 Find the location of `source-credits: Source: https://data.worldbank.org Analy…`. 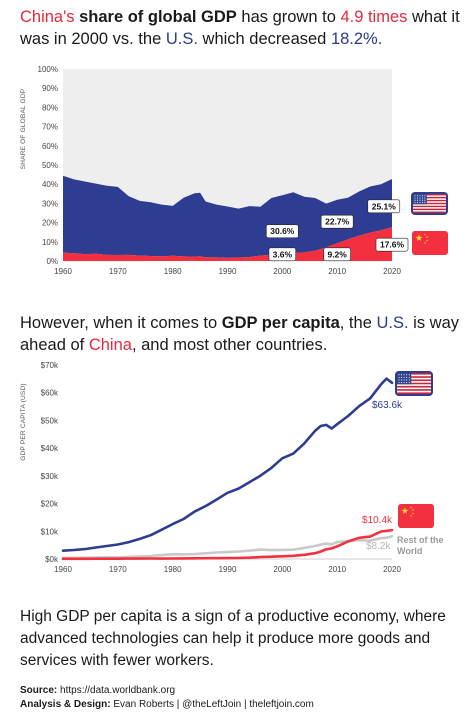

source-credits: Source: https://data.worldbank.org Analy… is located at coordinates (167, 698).